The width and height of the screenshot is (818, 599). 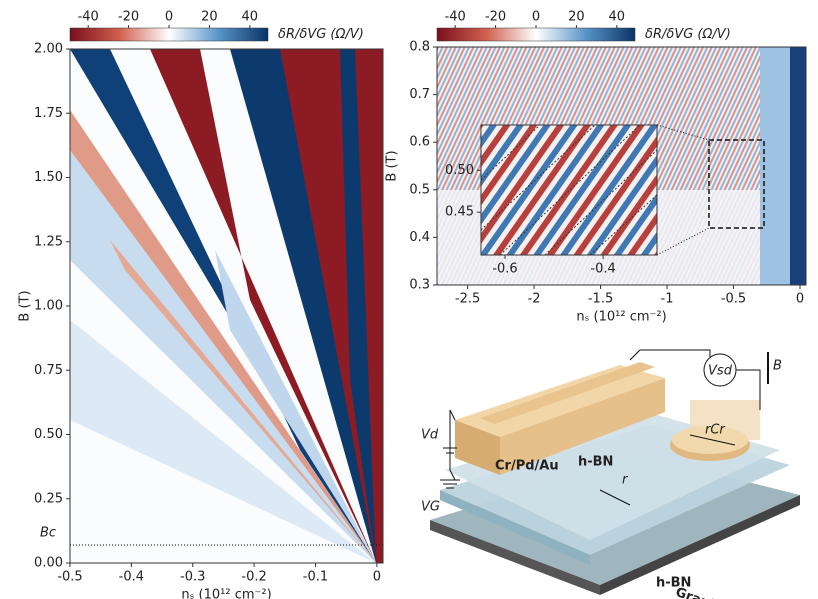 What do you see at coordinates (625, 480) in the screenshot?
I see `diagram-label: r` at bounding box center [625, 480].